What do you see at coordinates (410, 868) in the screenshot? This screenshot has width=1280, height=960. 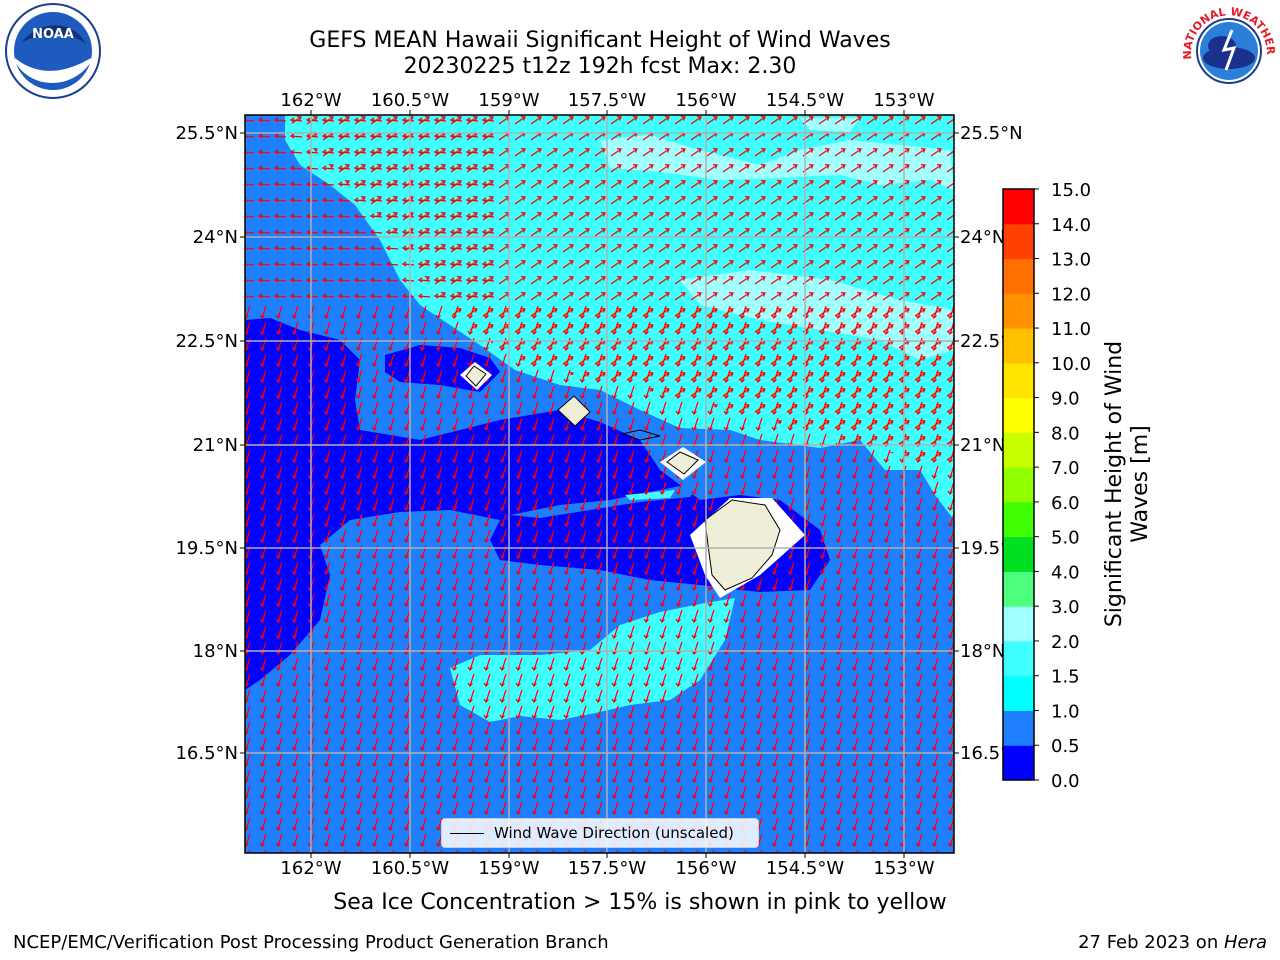 I see `lon-label-bottom: 160.5°W` at bounding box center [410, 868].